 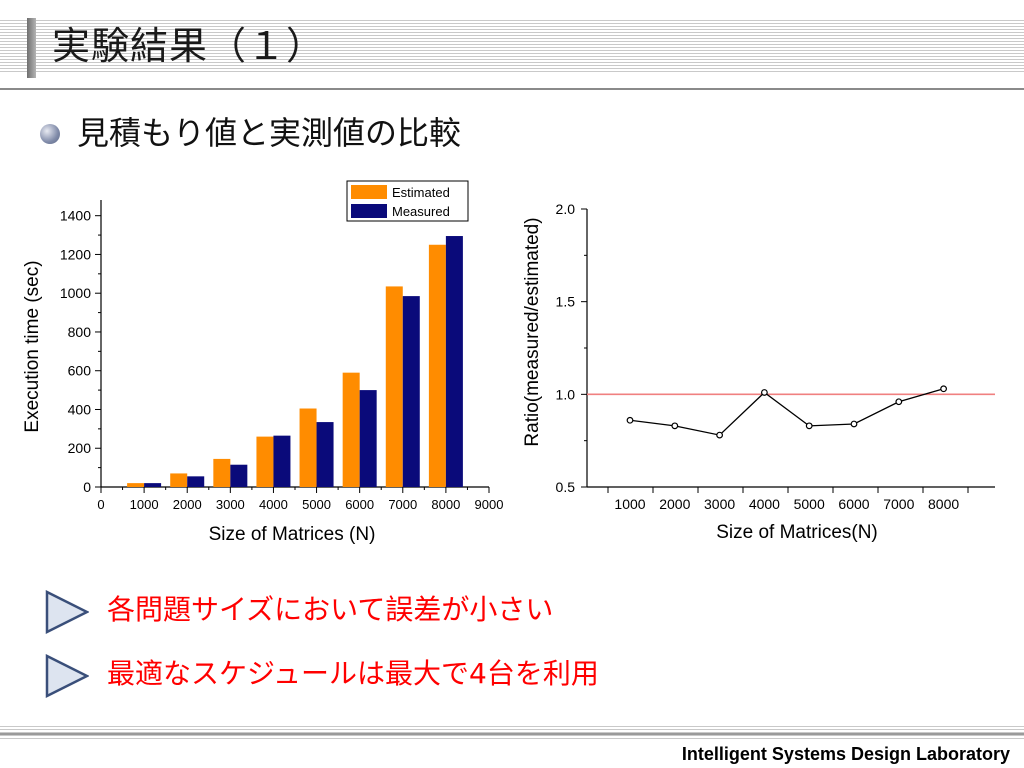 I want to click on y-tick-label: 200, so click(x=80, y=448).